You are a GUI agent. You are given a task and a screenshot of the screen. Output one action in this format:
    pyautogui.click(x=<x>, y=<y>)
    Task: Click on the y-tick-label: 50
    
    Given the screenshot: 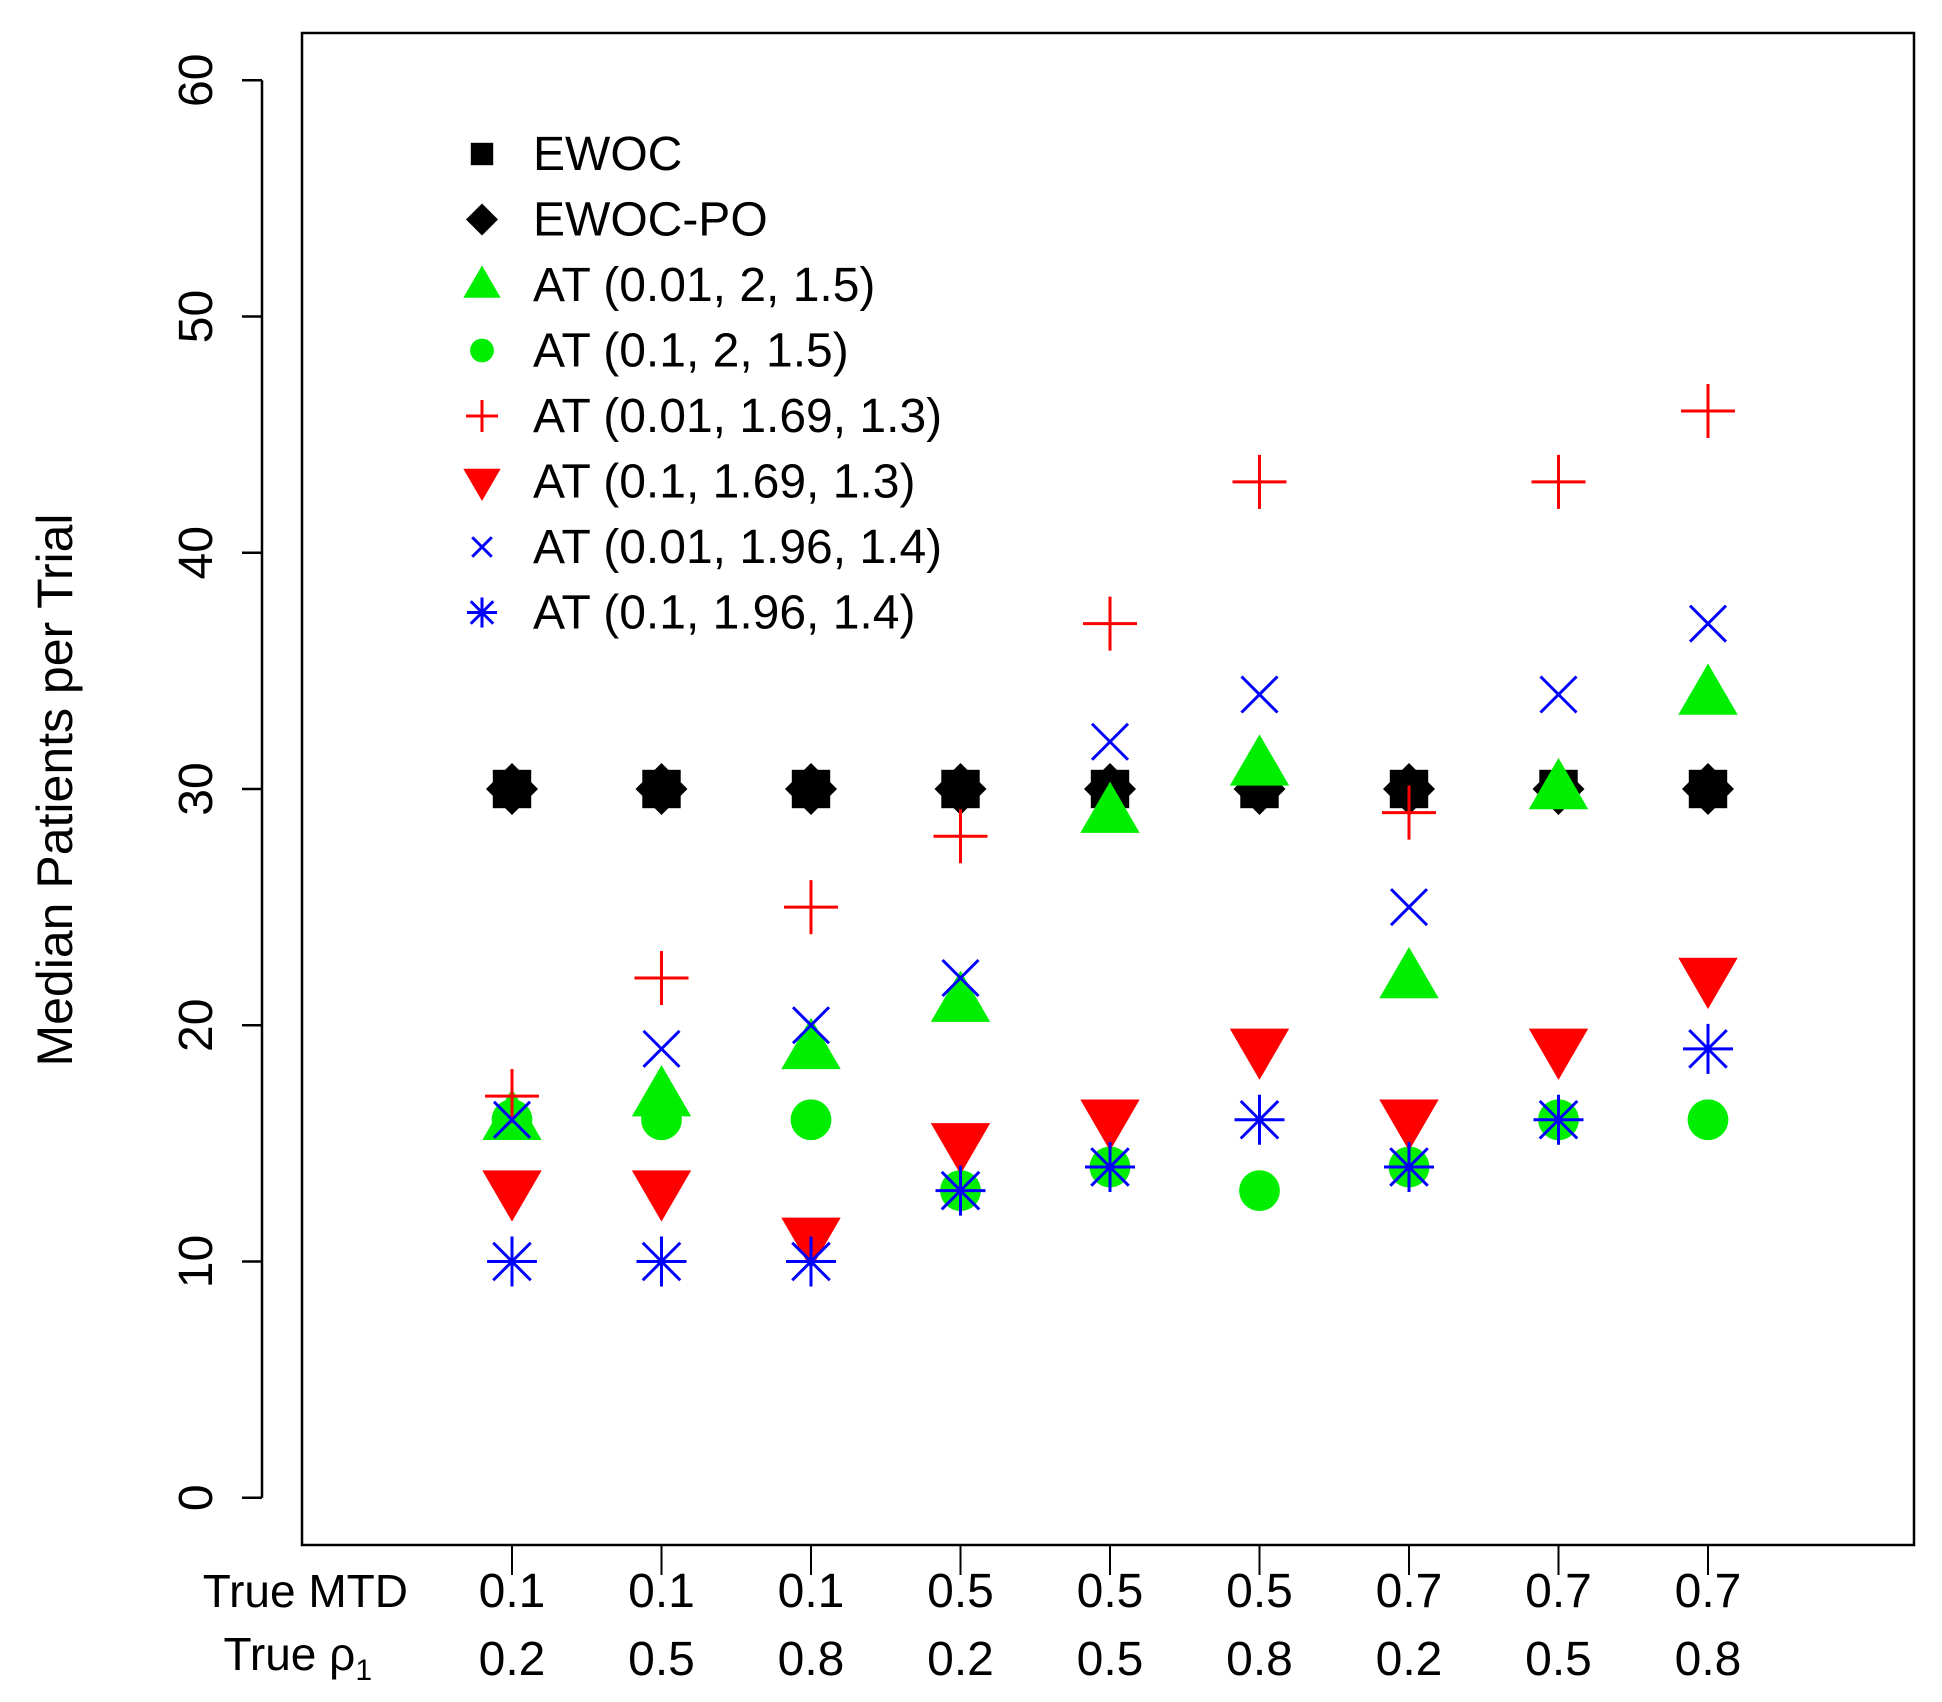 What is the action you would take?
    pyautogui.click(x=196, y=316)
    